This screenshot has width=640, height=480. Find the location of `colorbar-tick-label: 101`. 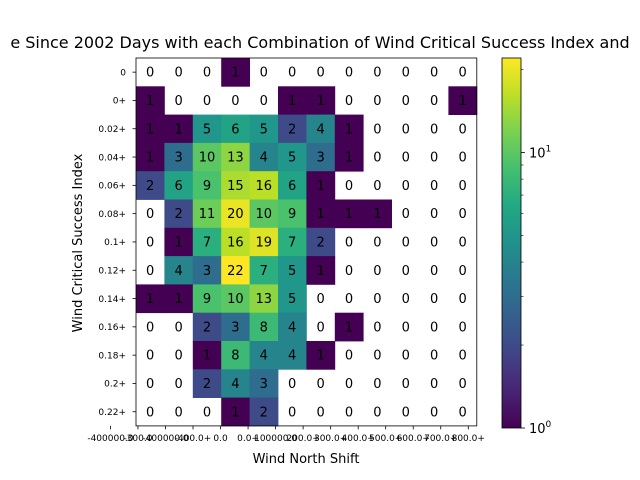

colorbar-tick-label: 101 is located at coordinates (540, 152).